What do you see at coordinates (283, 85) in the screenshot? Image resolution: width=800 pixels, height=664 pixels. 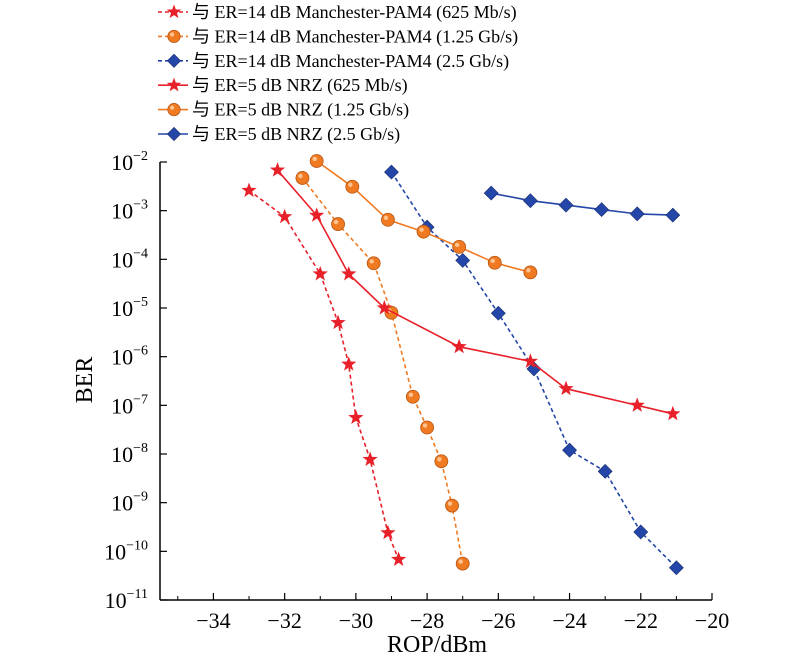 I see `legend-item: 与 ER=5 dB NRZ (625 Mb/s)` at bounding box center [283, 85].